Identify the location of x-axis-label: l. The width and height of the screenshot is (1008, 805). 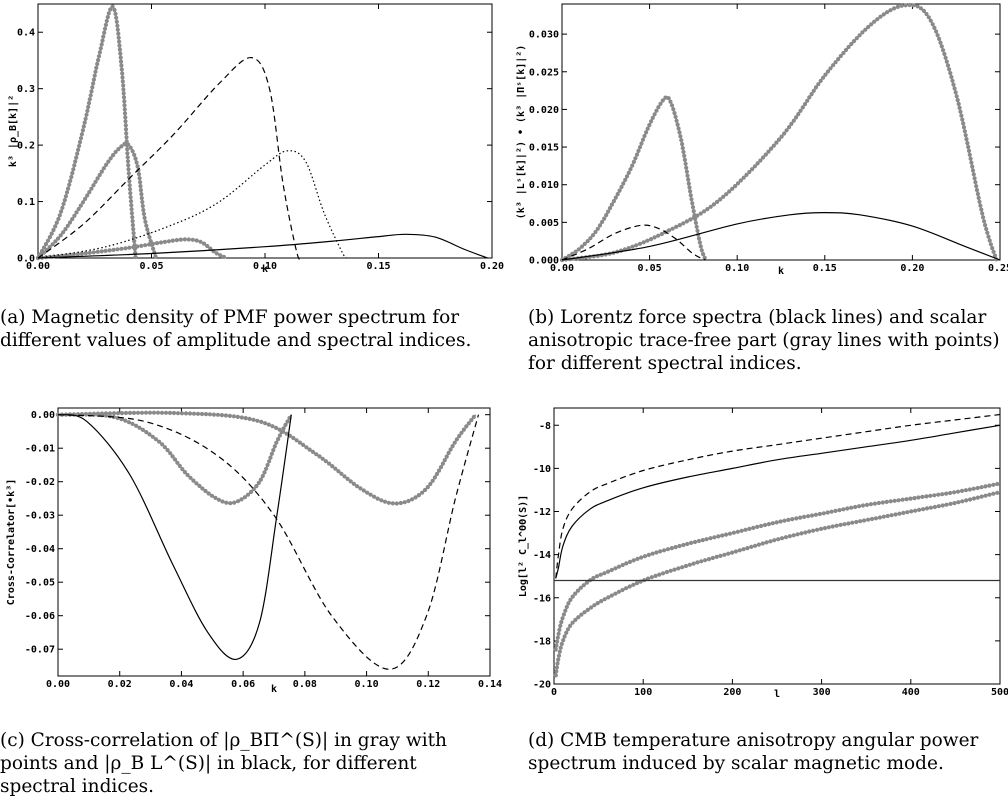
(777, 694).